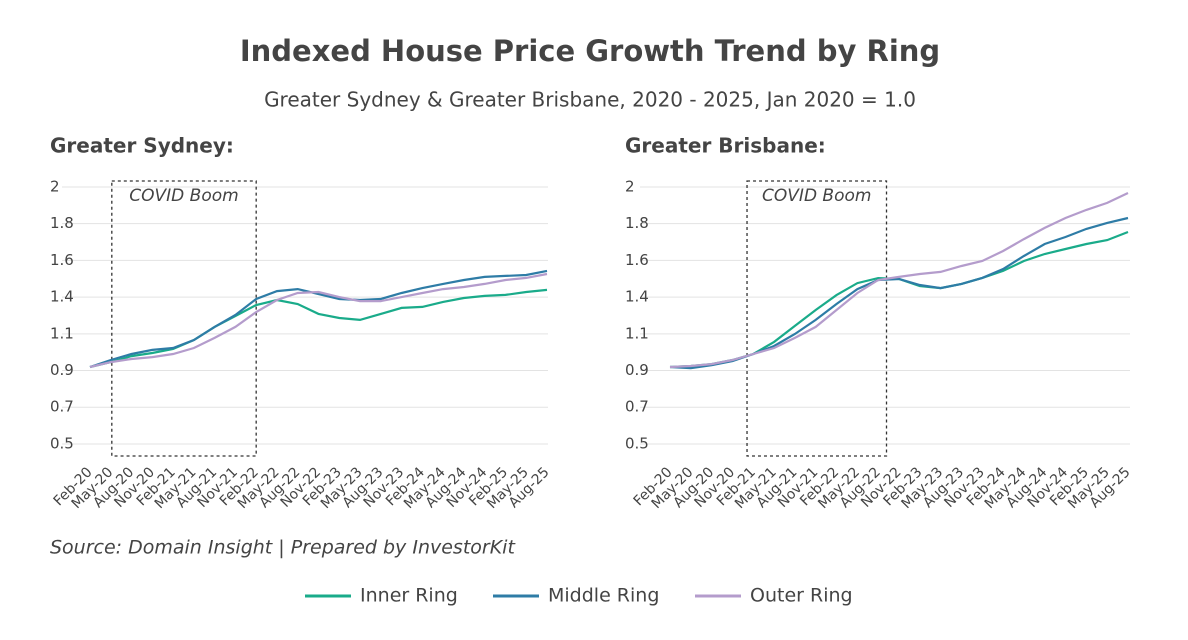  What do you see at coordinates (590, 51) in the screenshot?
I see `chart-title: Indexed House Price Growth Trend by Ring` at bounding box center [590, 51].